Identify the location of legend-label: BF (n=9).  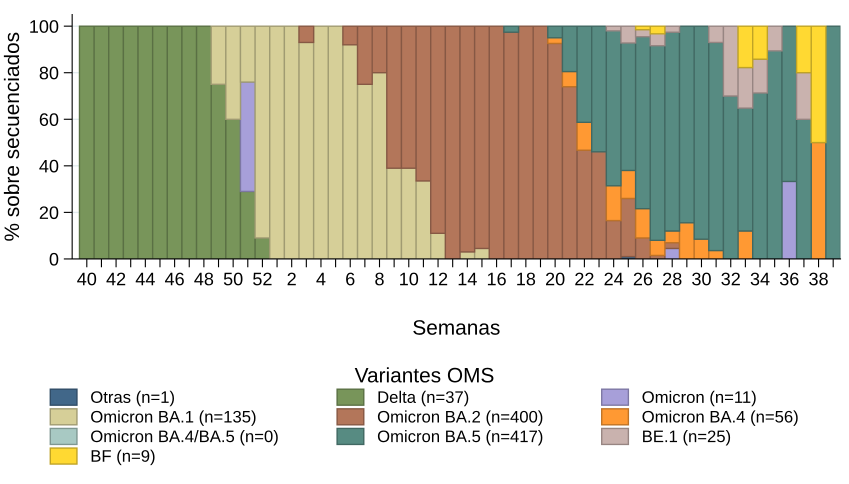
(123, 458).